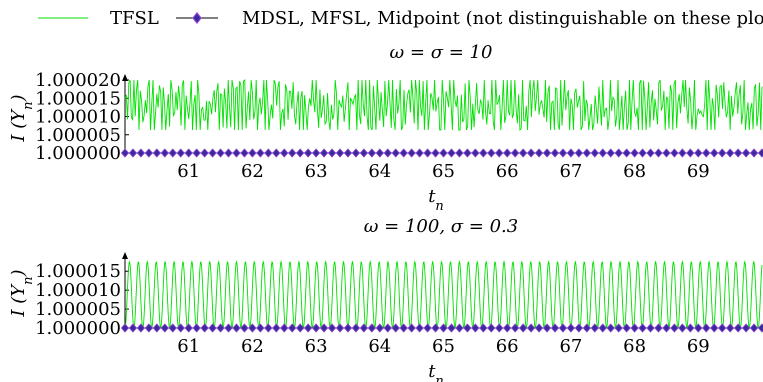 The image size is (763, 382). I want to click on legend-diamond-marker-icon, so click(197, 18).